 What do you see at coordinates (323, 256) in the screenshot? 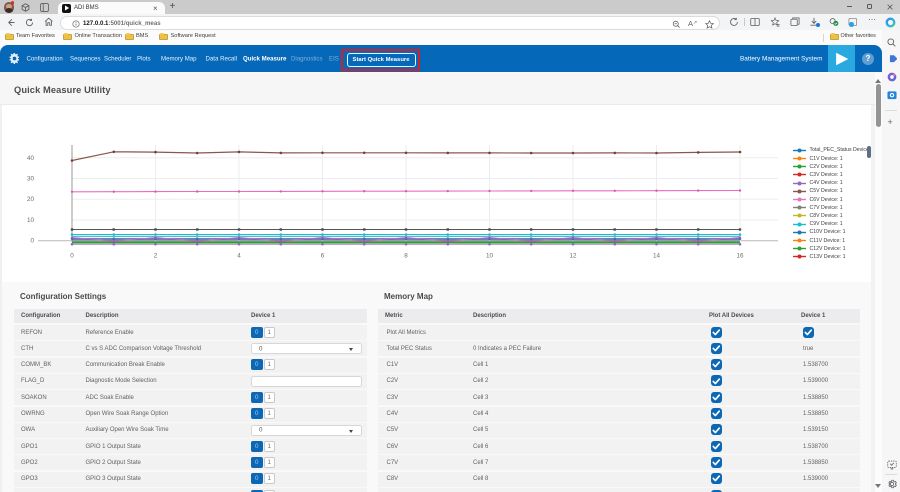
I see `svg-text: 6` at bounding box center [323, 256].